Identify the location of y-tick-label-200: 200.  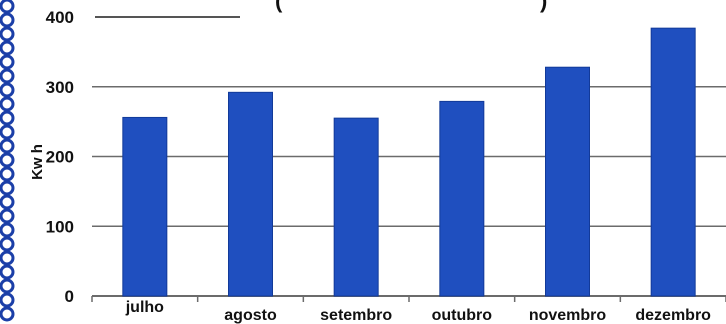
(60, 157).